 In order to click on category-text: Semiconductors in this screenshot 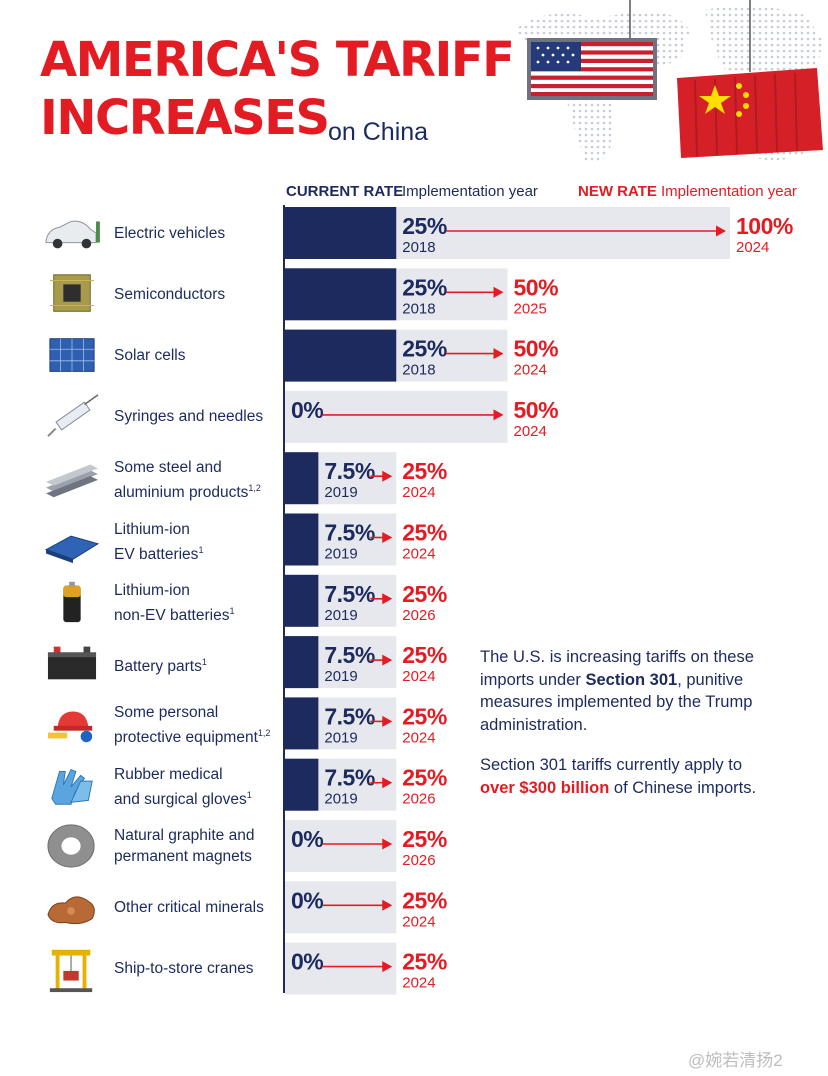, I will do `click(170, 294)`.